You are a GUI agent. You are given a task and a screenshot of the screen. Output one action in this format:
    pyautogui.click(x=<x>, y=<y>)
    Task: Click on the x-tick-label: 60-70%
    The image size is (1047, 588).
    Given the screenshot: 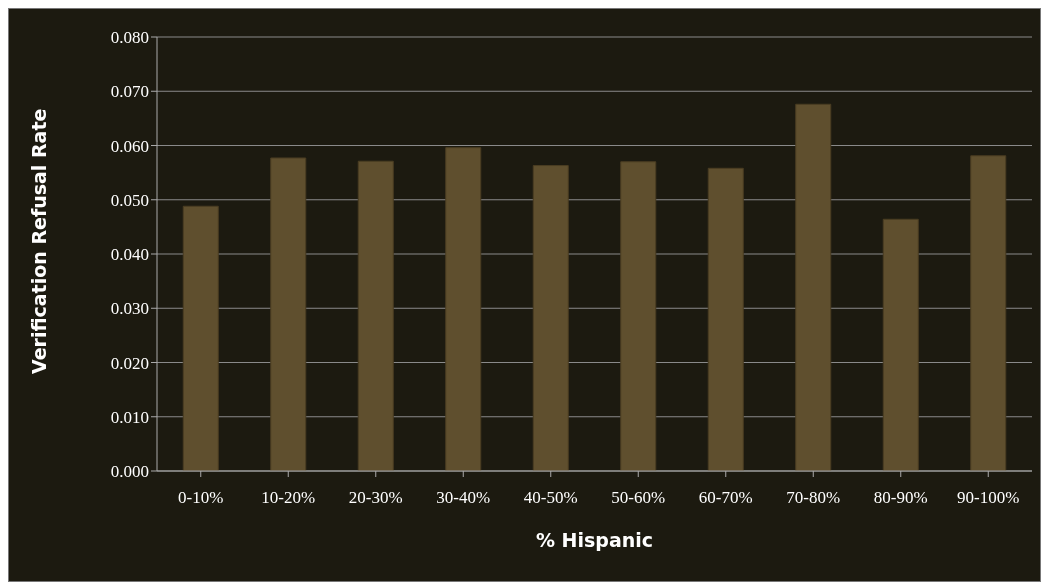 What is the action you would take?
    pyautogui.click(x=725, y=498)
    